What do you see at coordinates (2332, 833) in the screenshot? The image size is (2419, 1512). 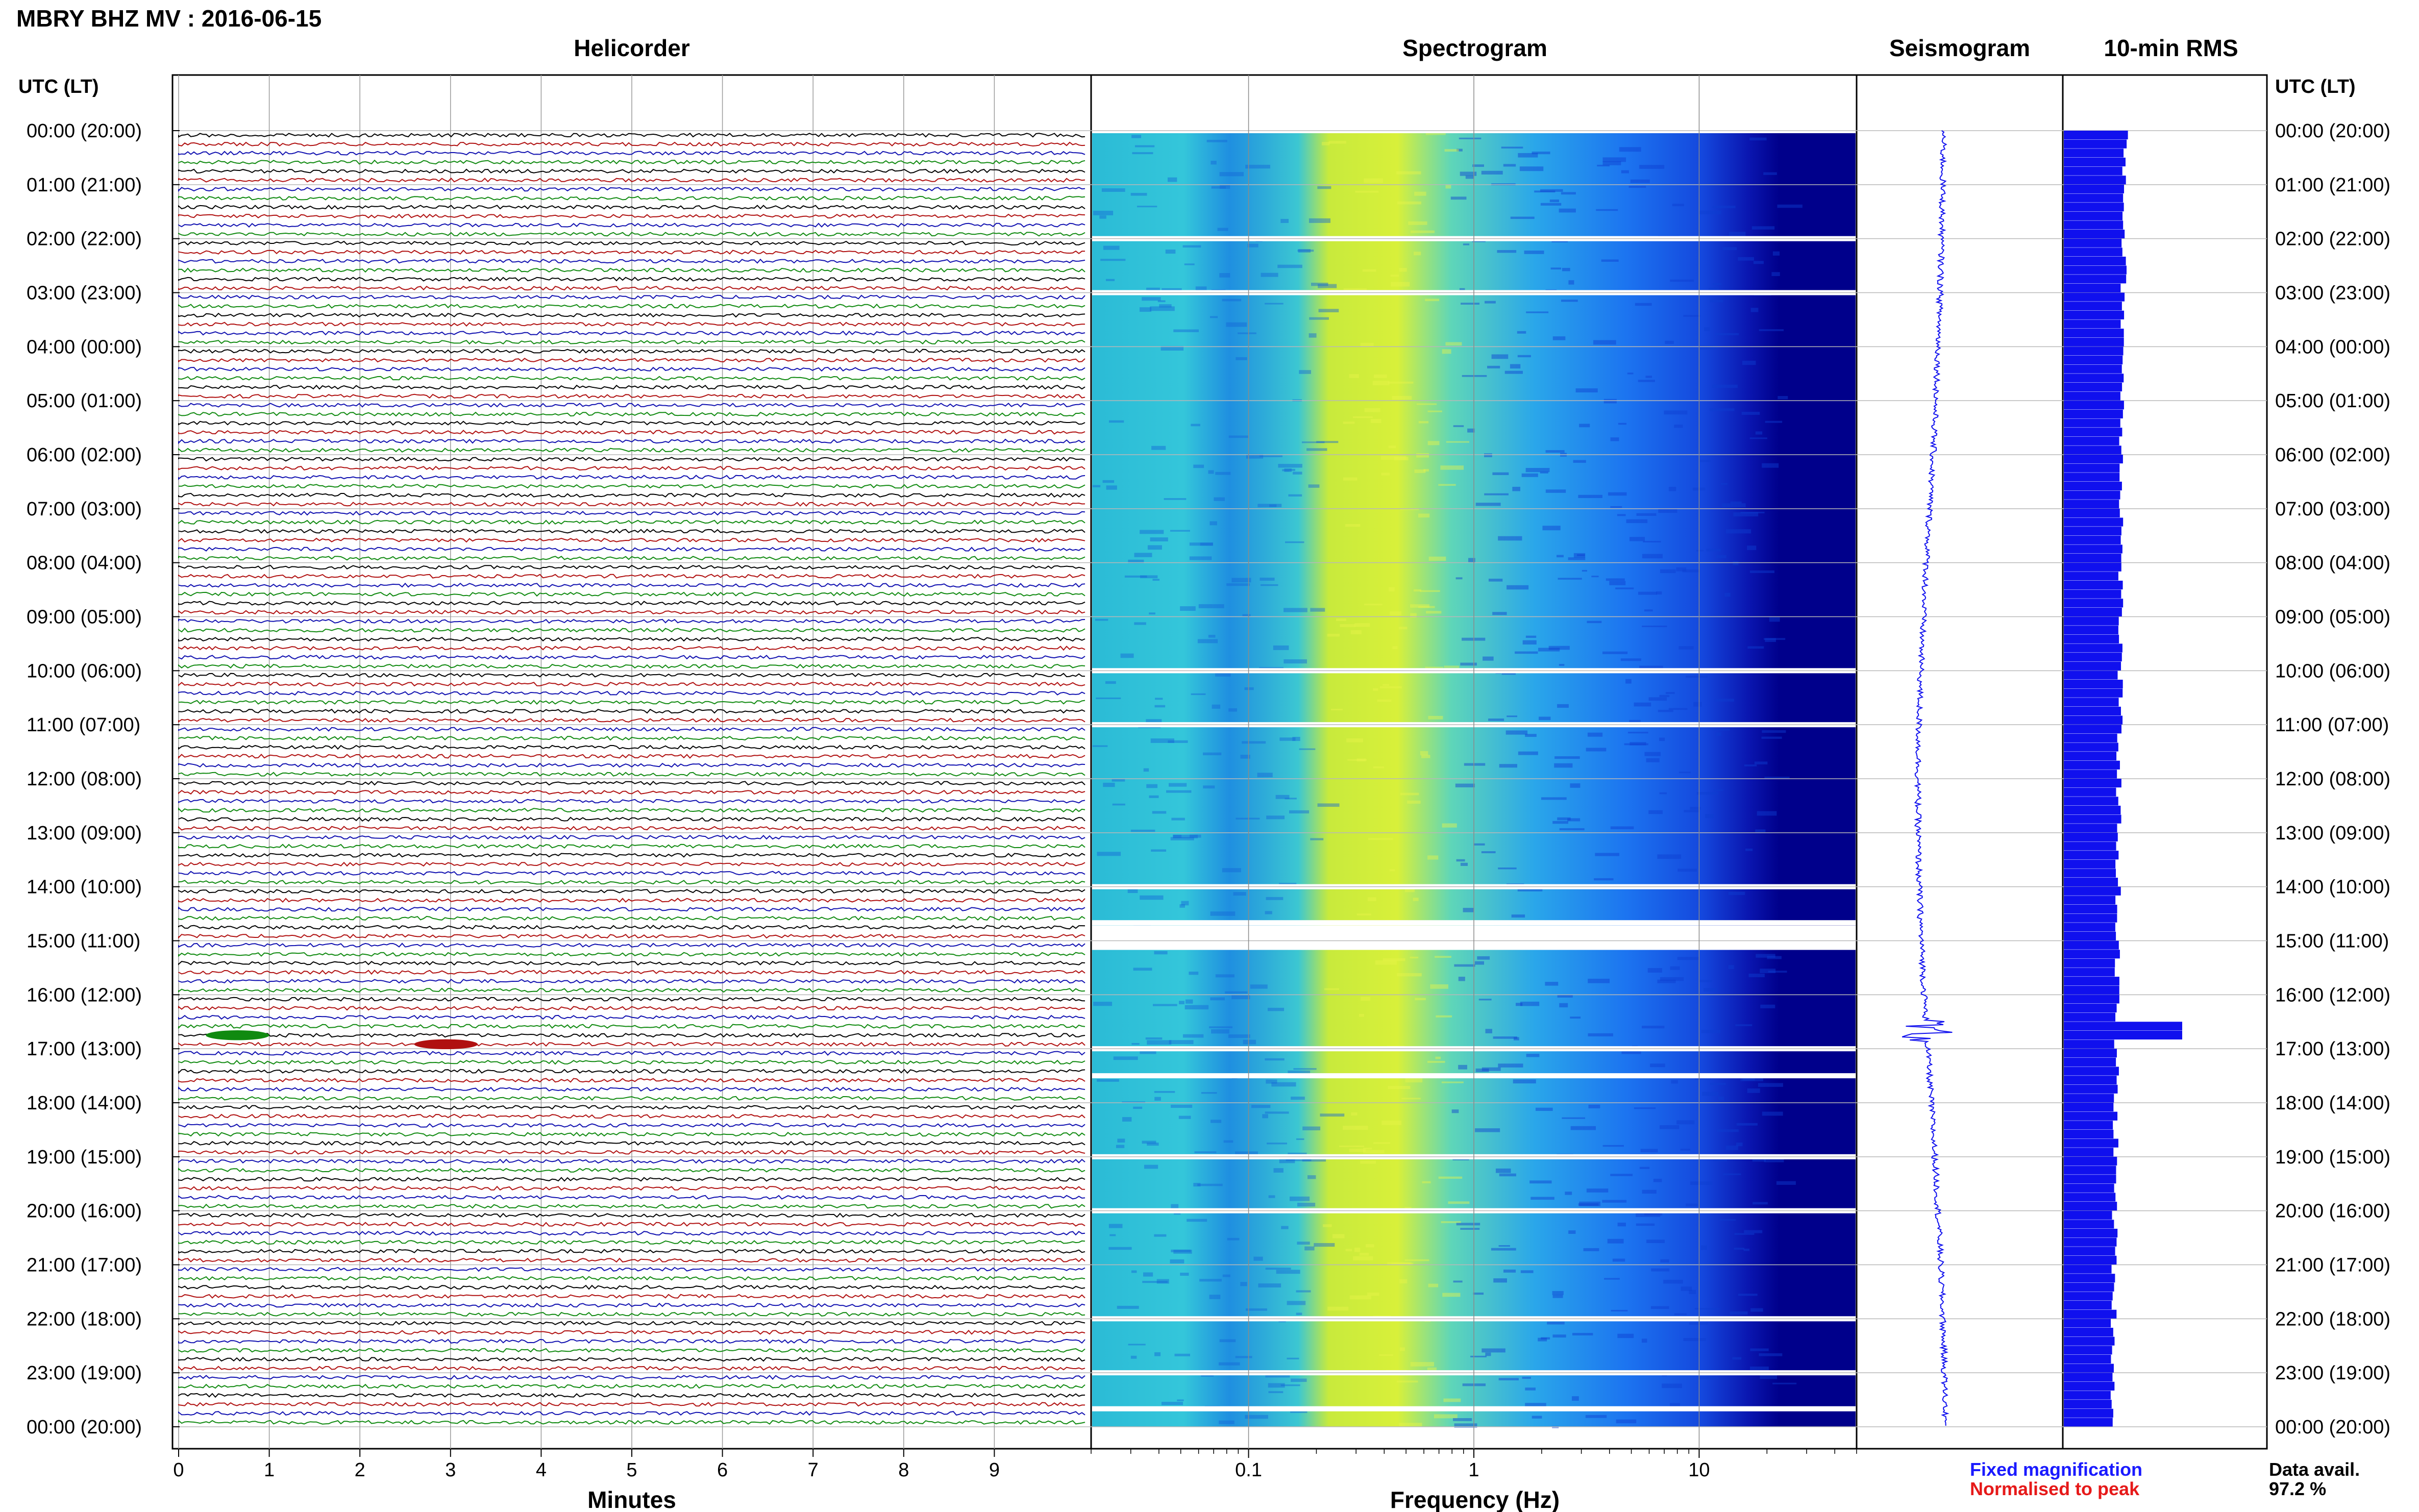 I see `time-tick-label-right: 13:00 (09:00)` at bounding box center [2332, 833].